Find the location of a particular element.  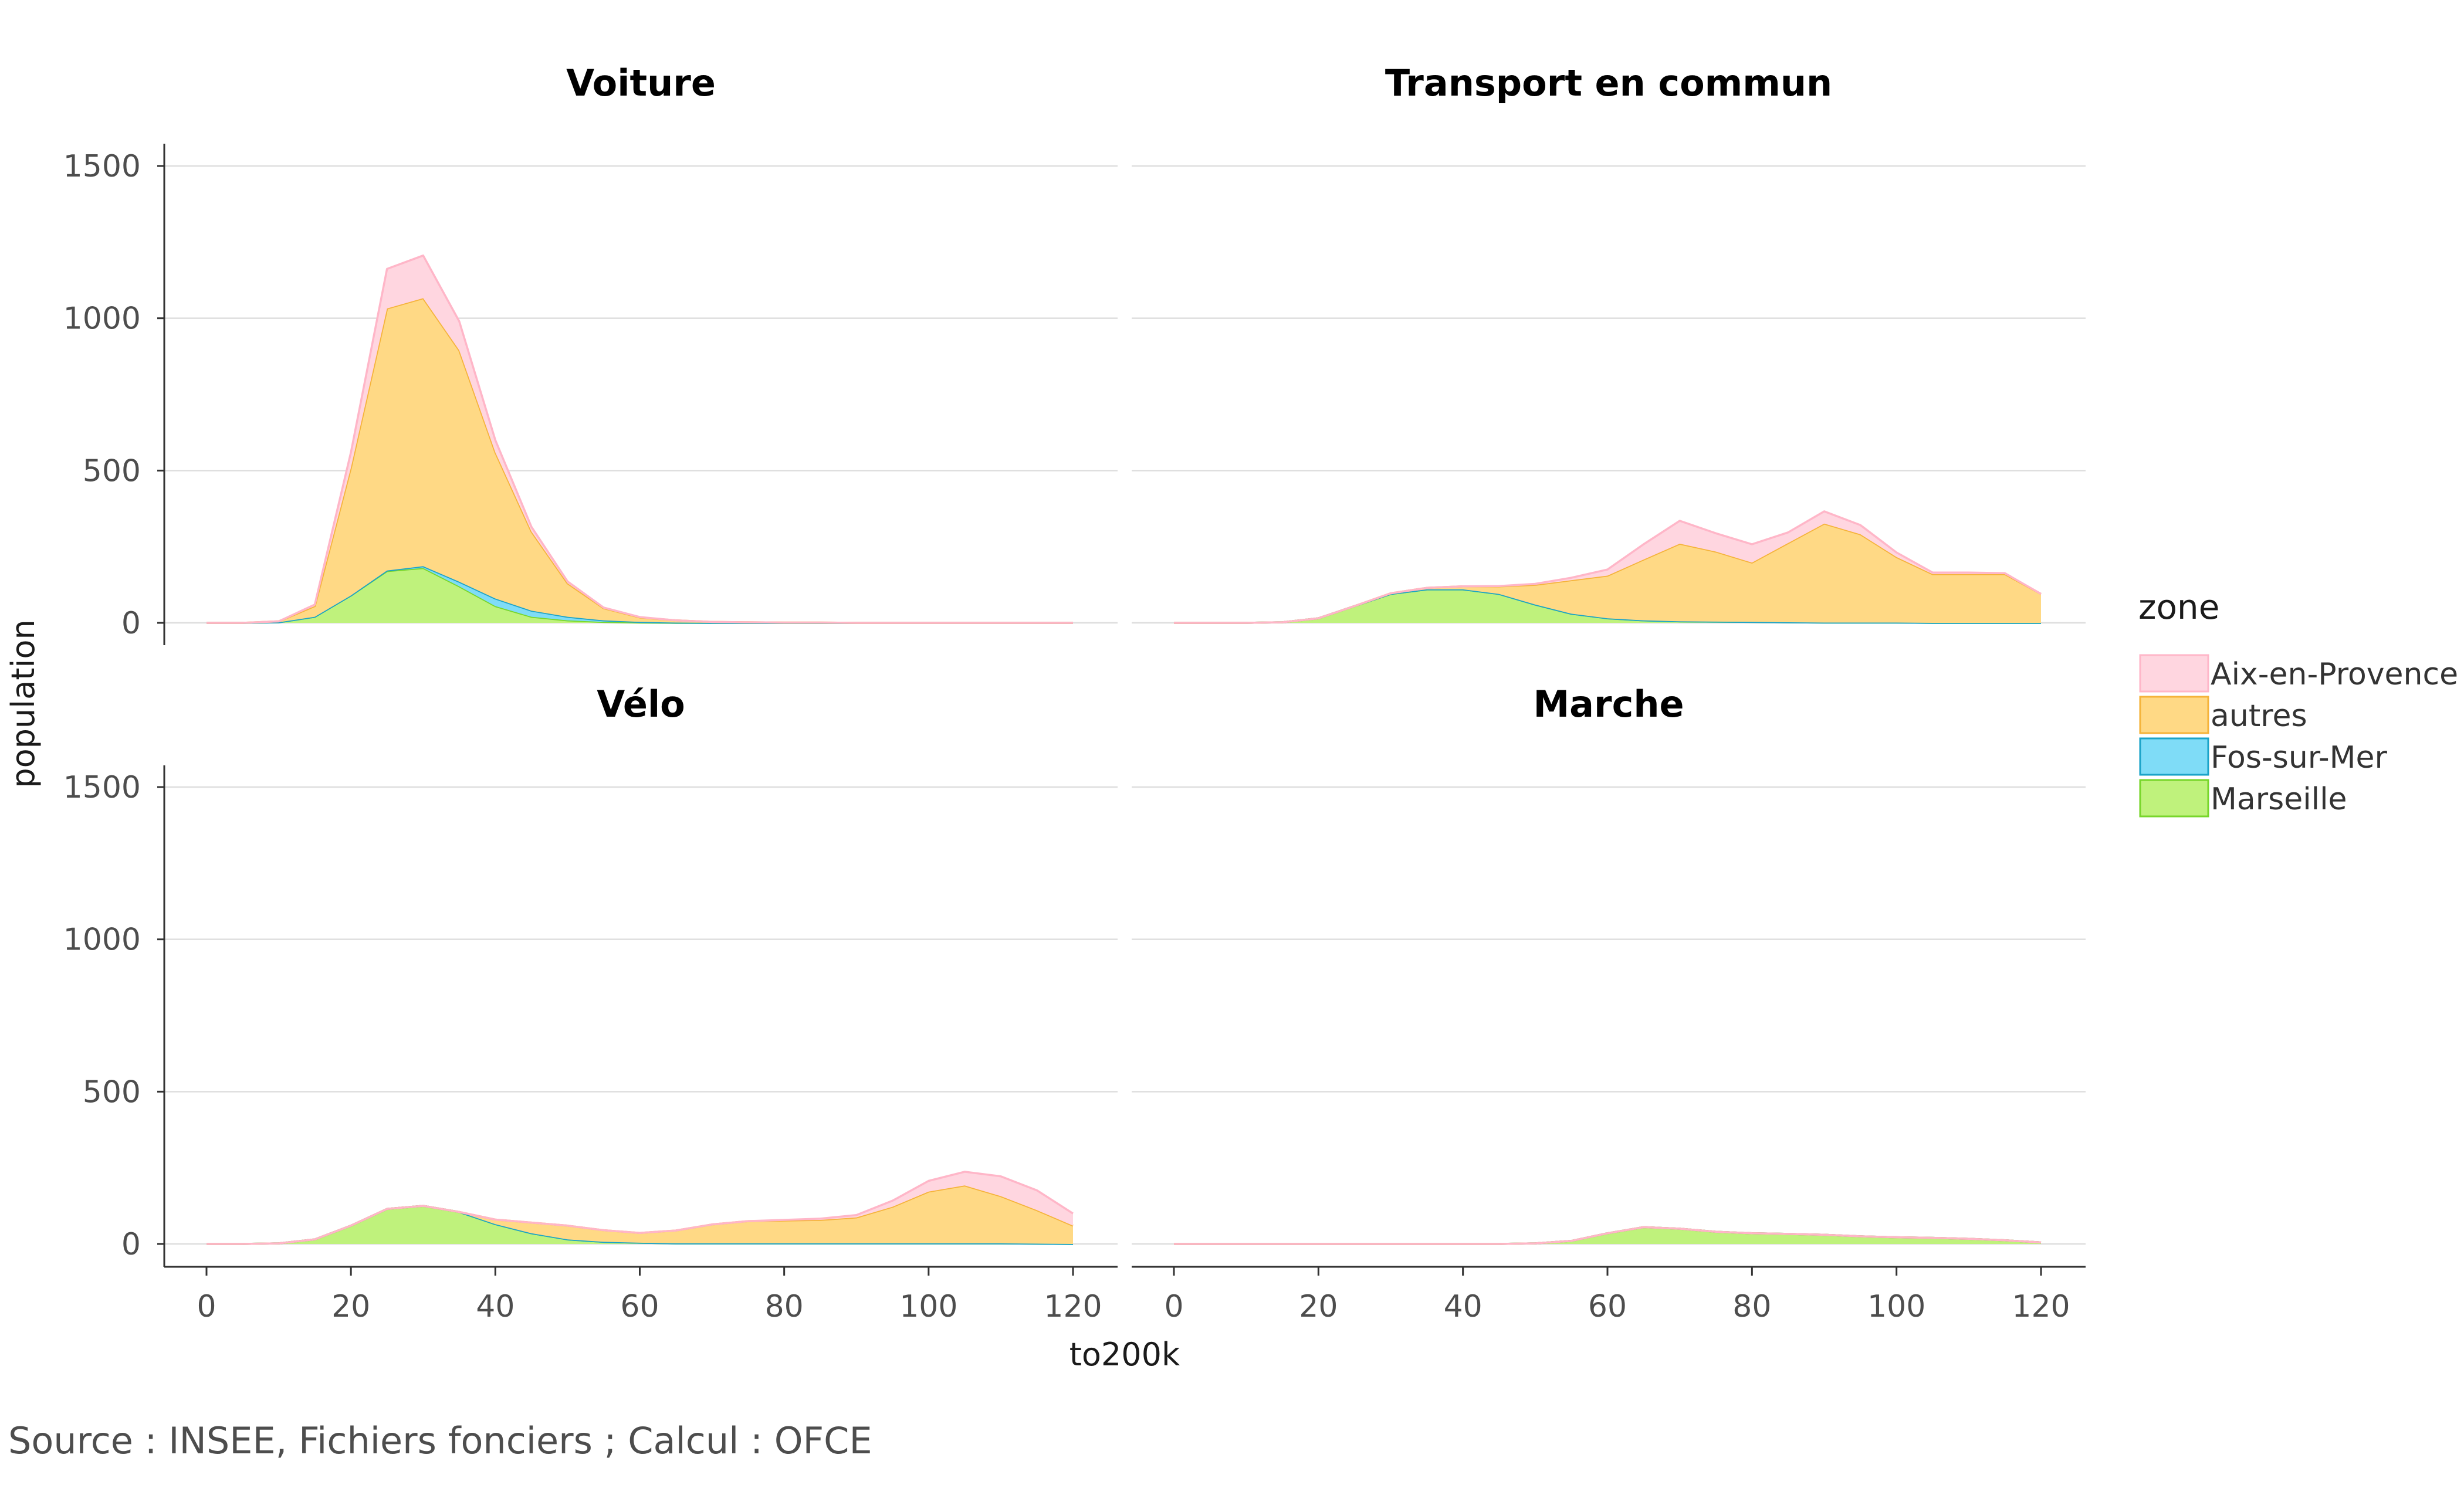

line-v-lo-aix-en-provence is located at coordinates (641, 1208).